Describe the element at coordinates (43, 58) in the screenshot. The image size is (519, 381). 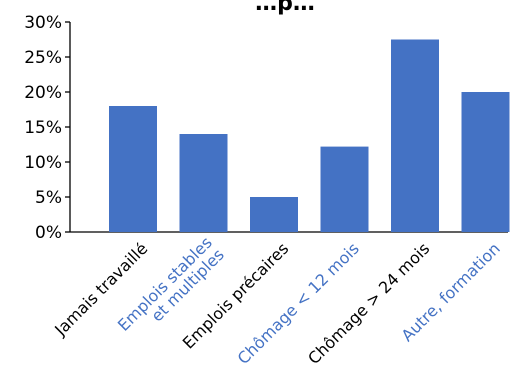
I see `y-tick-label: 25%` at that location.